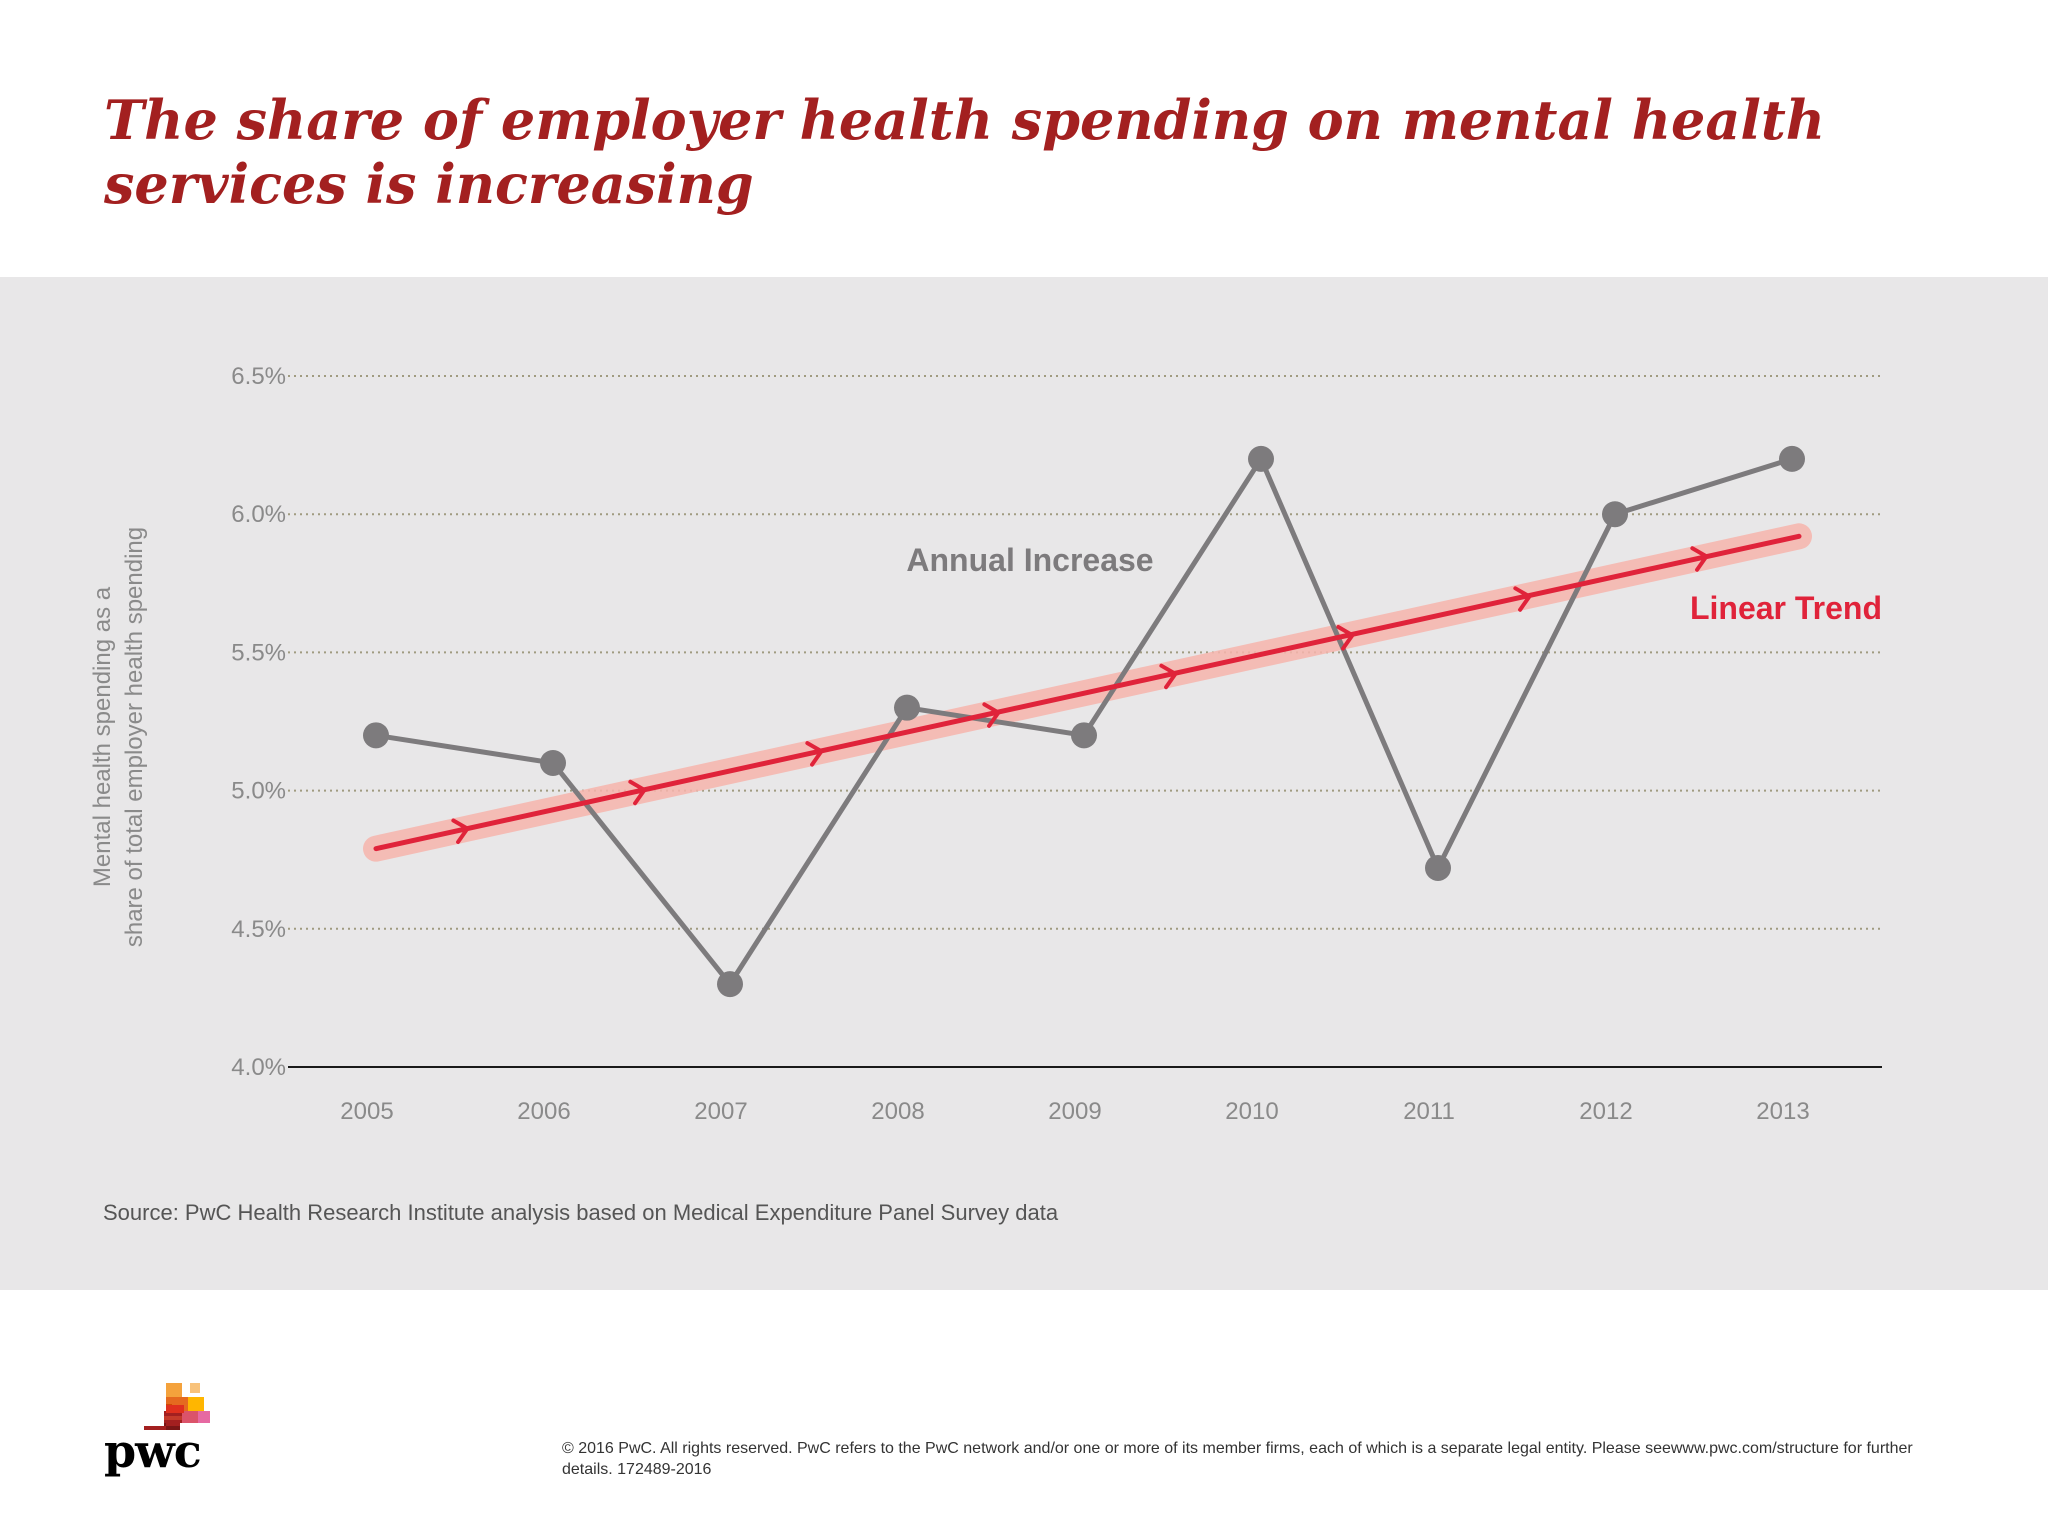  What do you see at coordinates (258, 514) in the screenshot?
I see `y-tick-label: 6.0%` at bounding box center [258, 514].